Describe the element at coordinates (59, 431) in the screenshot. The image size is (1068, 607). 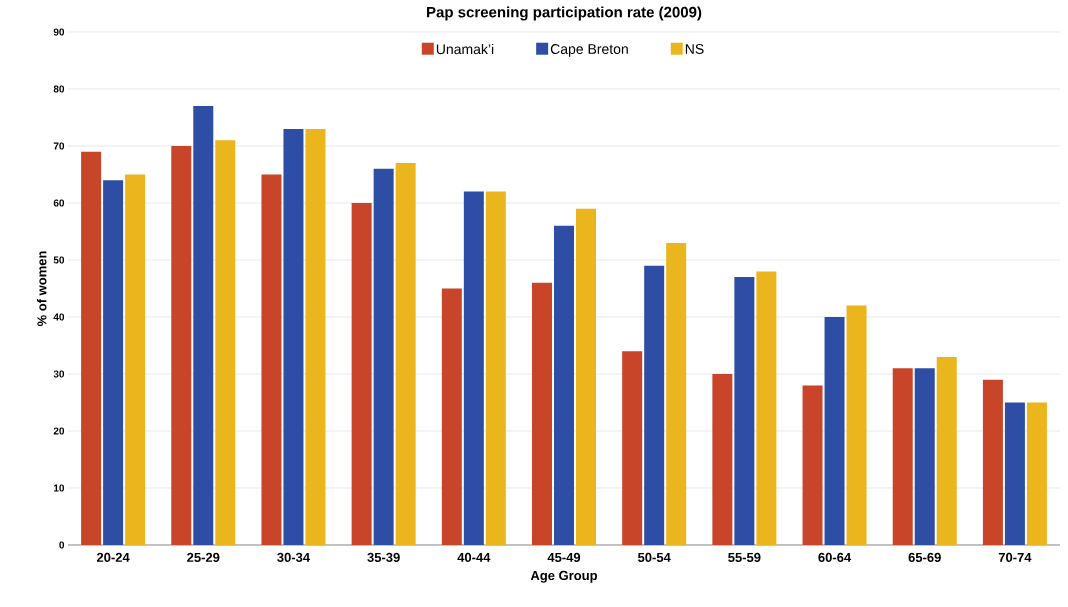
I see `y-tick-label: 20` at that location.